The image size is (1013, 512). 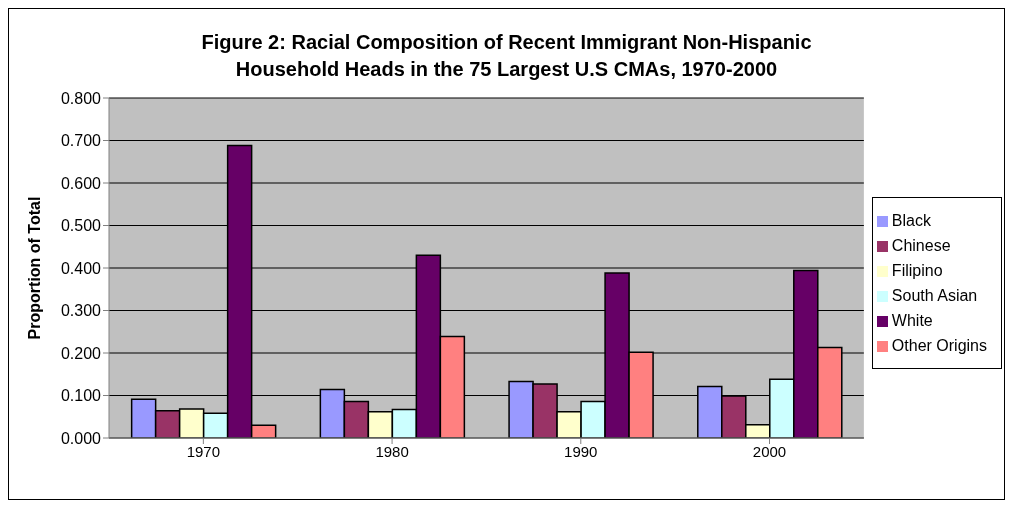 What do you see at coordinates (81, 268) in the screenshot?
I see `y-tick-label: 0.400` at bounding box center [81, 268].